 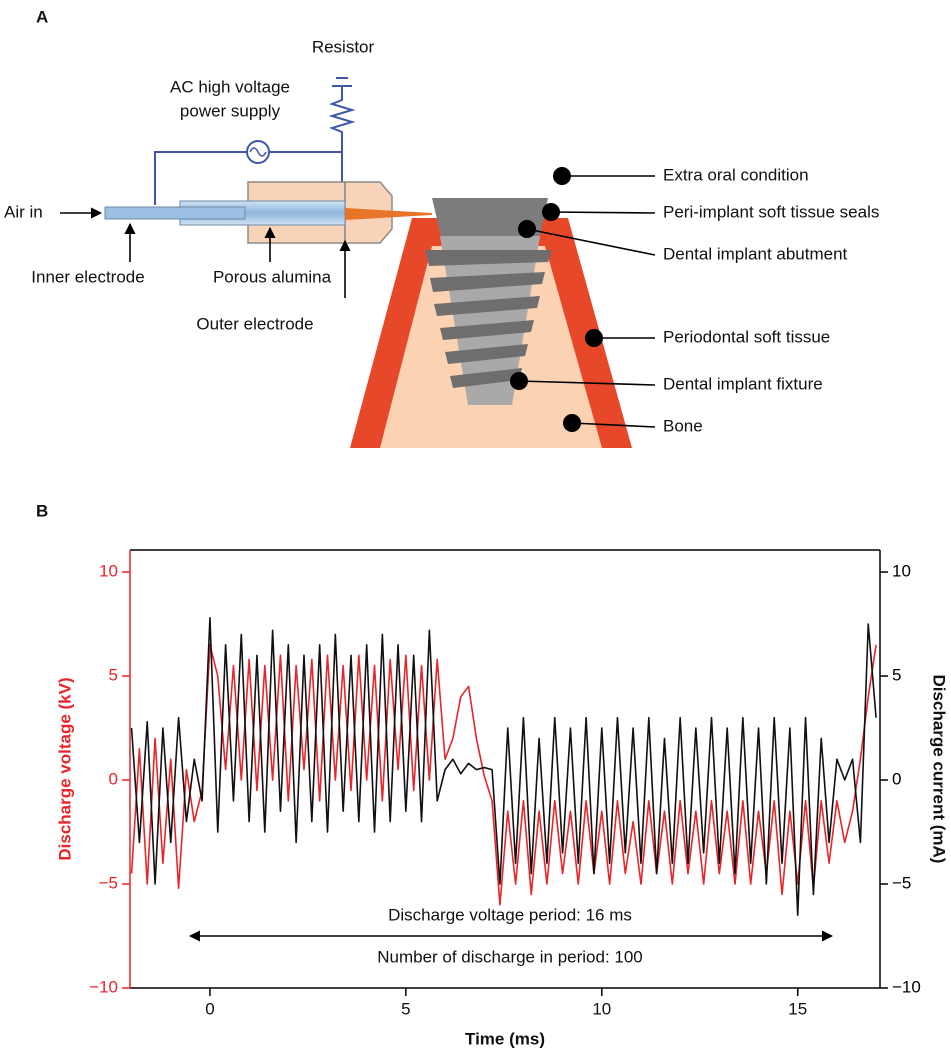 I want to click on y2-tick-label: −10, so click(x=906, y=986).